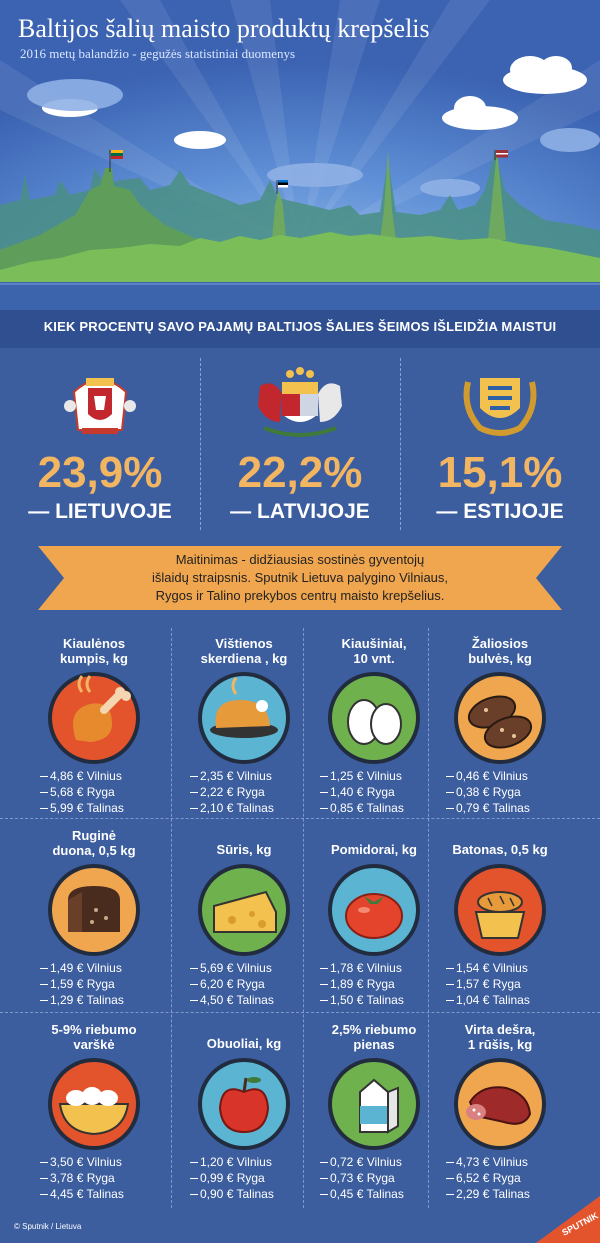 Image resolution: width=600 pixels, height=1243 pixels. What do you see at coordinates (94, 910) in the screenshot?
I see `rye-bread-icon` at bounding box center [94, 910].